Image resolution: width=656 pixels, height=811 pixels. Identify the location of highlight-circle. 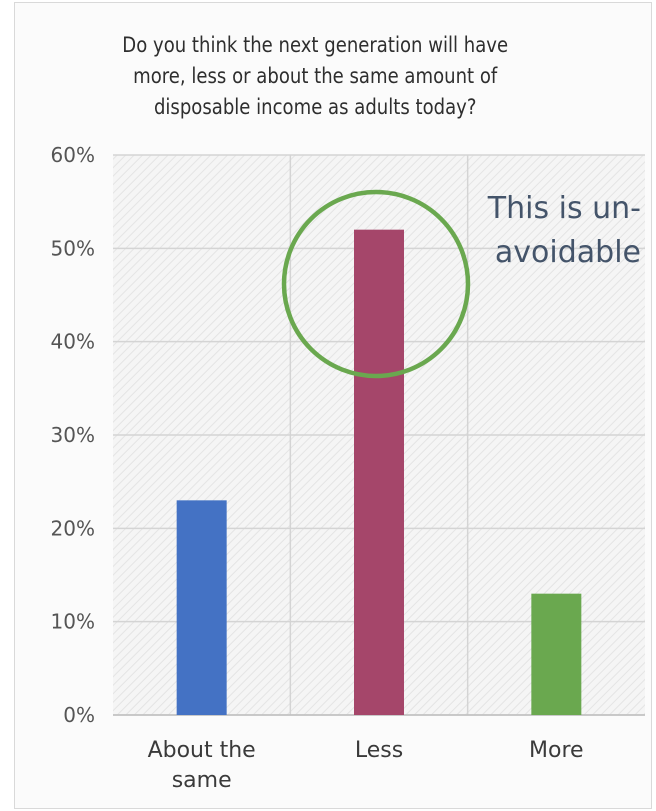
(376, 284).